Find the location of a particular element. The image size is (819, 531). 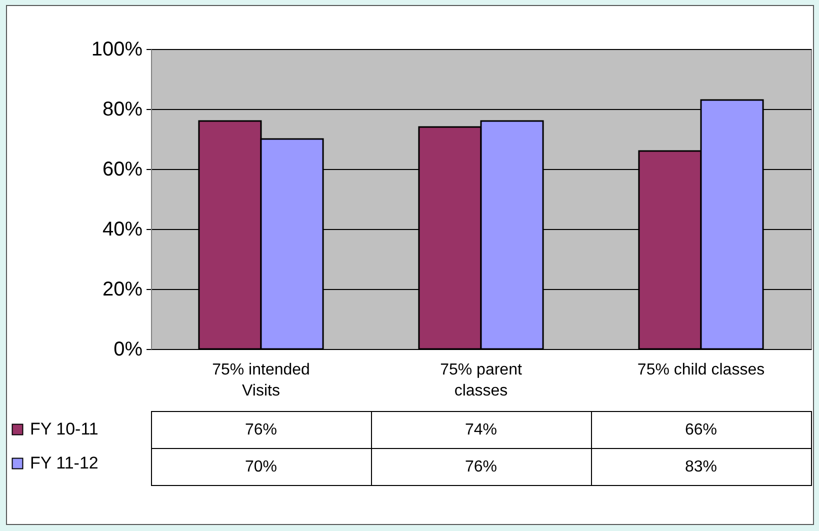

data-label: 66% is located at coordinates (701, 430).